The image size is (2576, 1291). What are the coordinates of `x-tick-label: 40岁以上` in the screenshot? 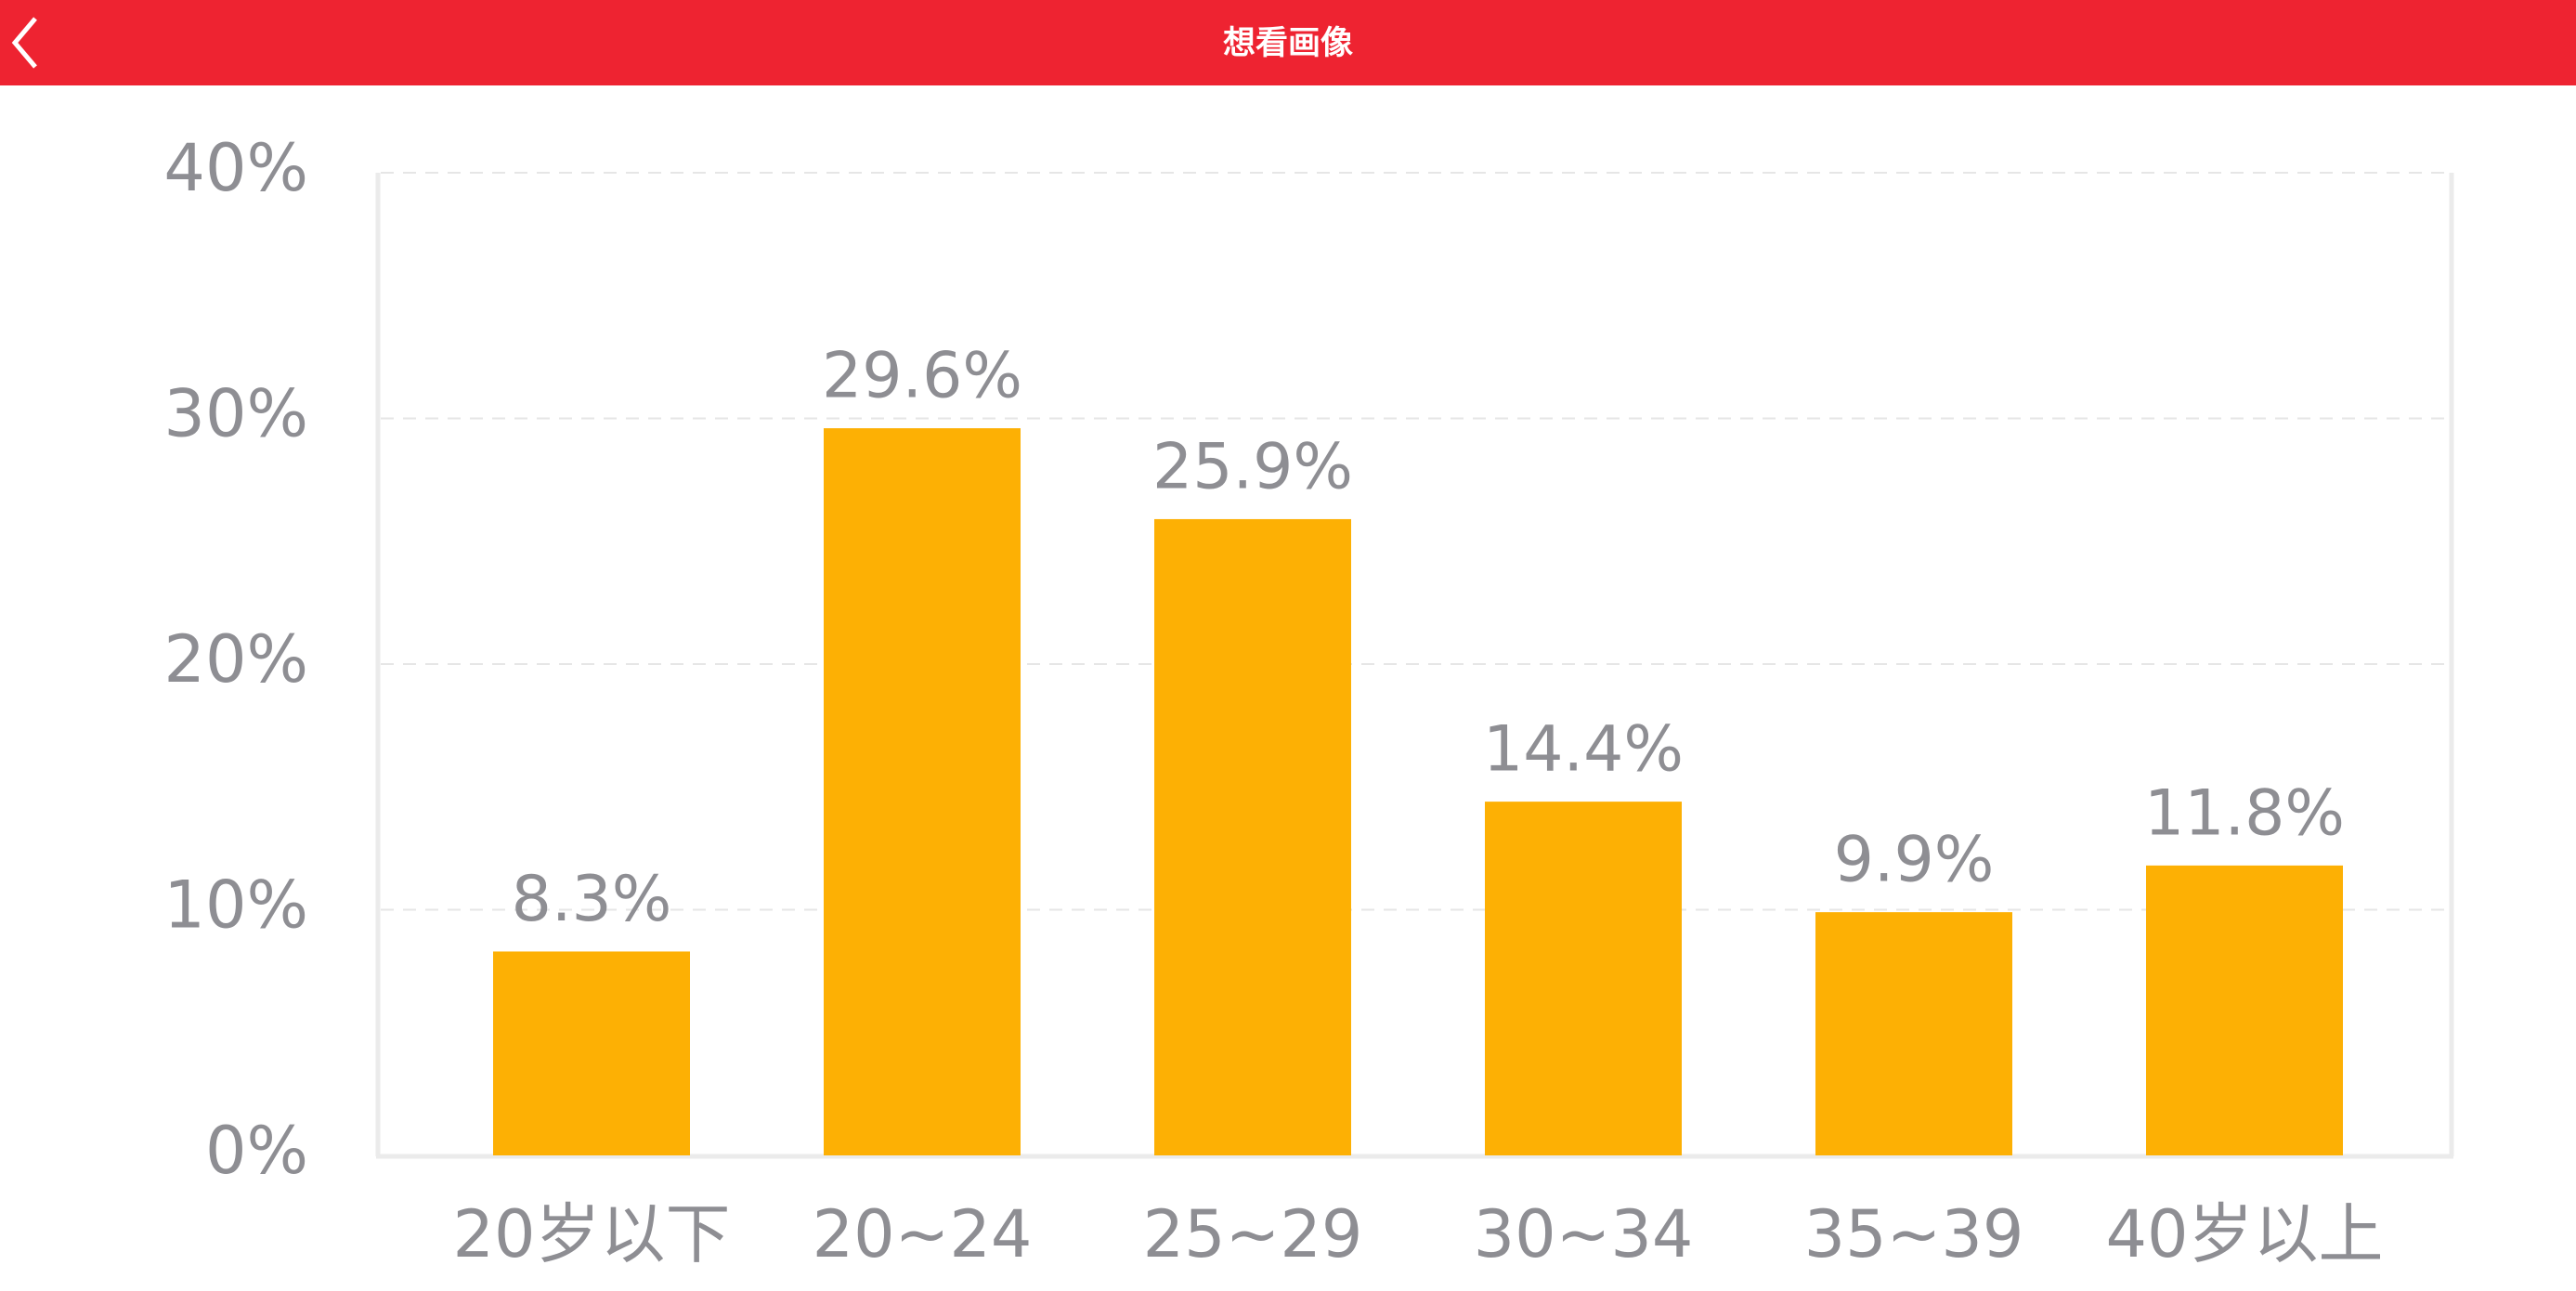 It's located at (2244, 1234).